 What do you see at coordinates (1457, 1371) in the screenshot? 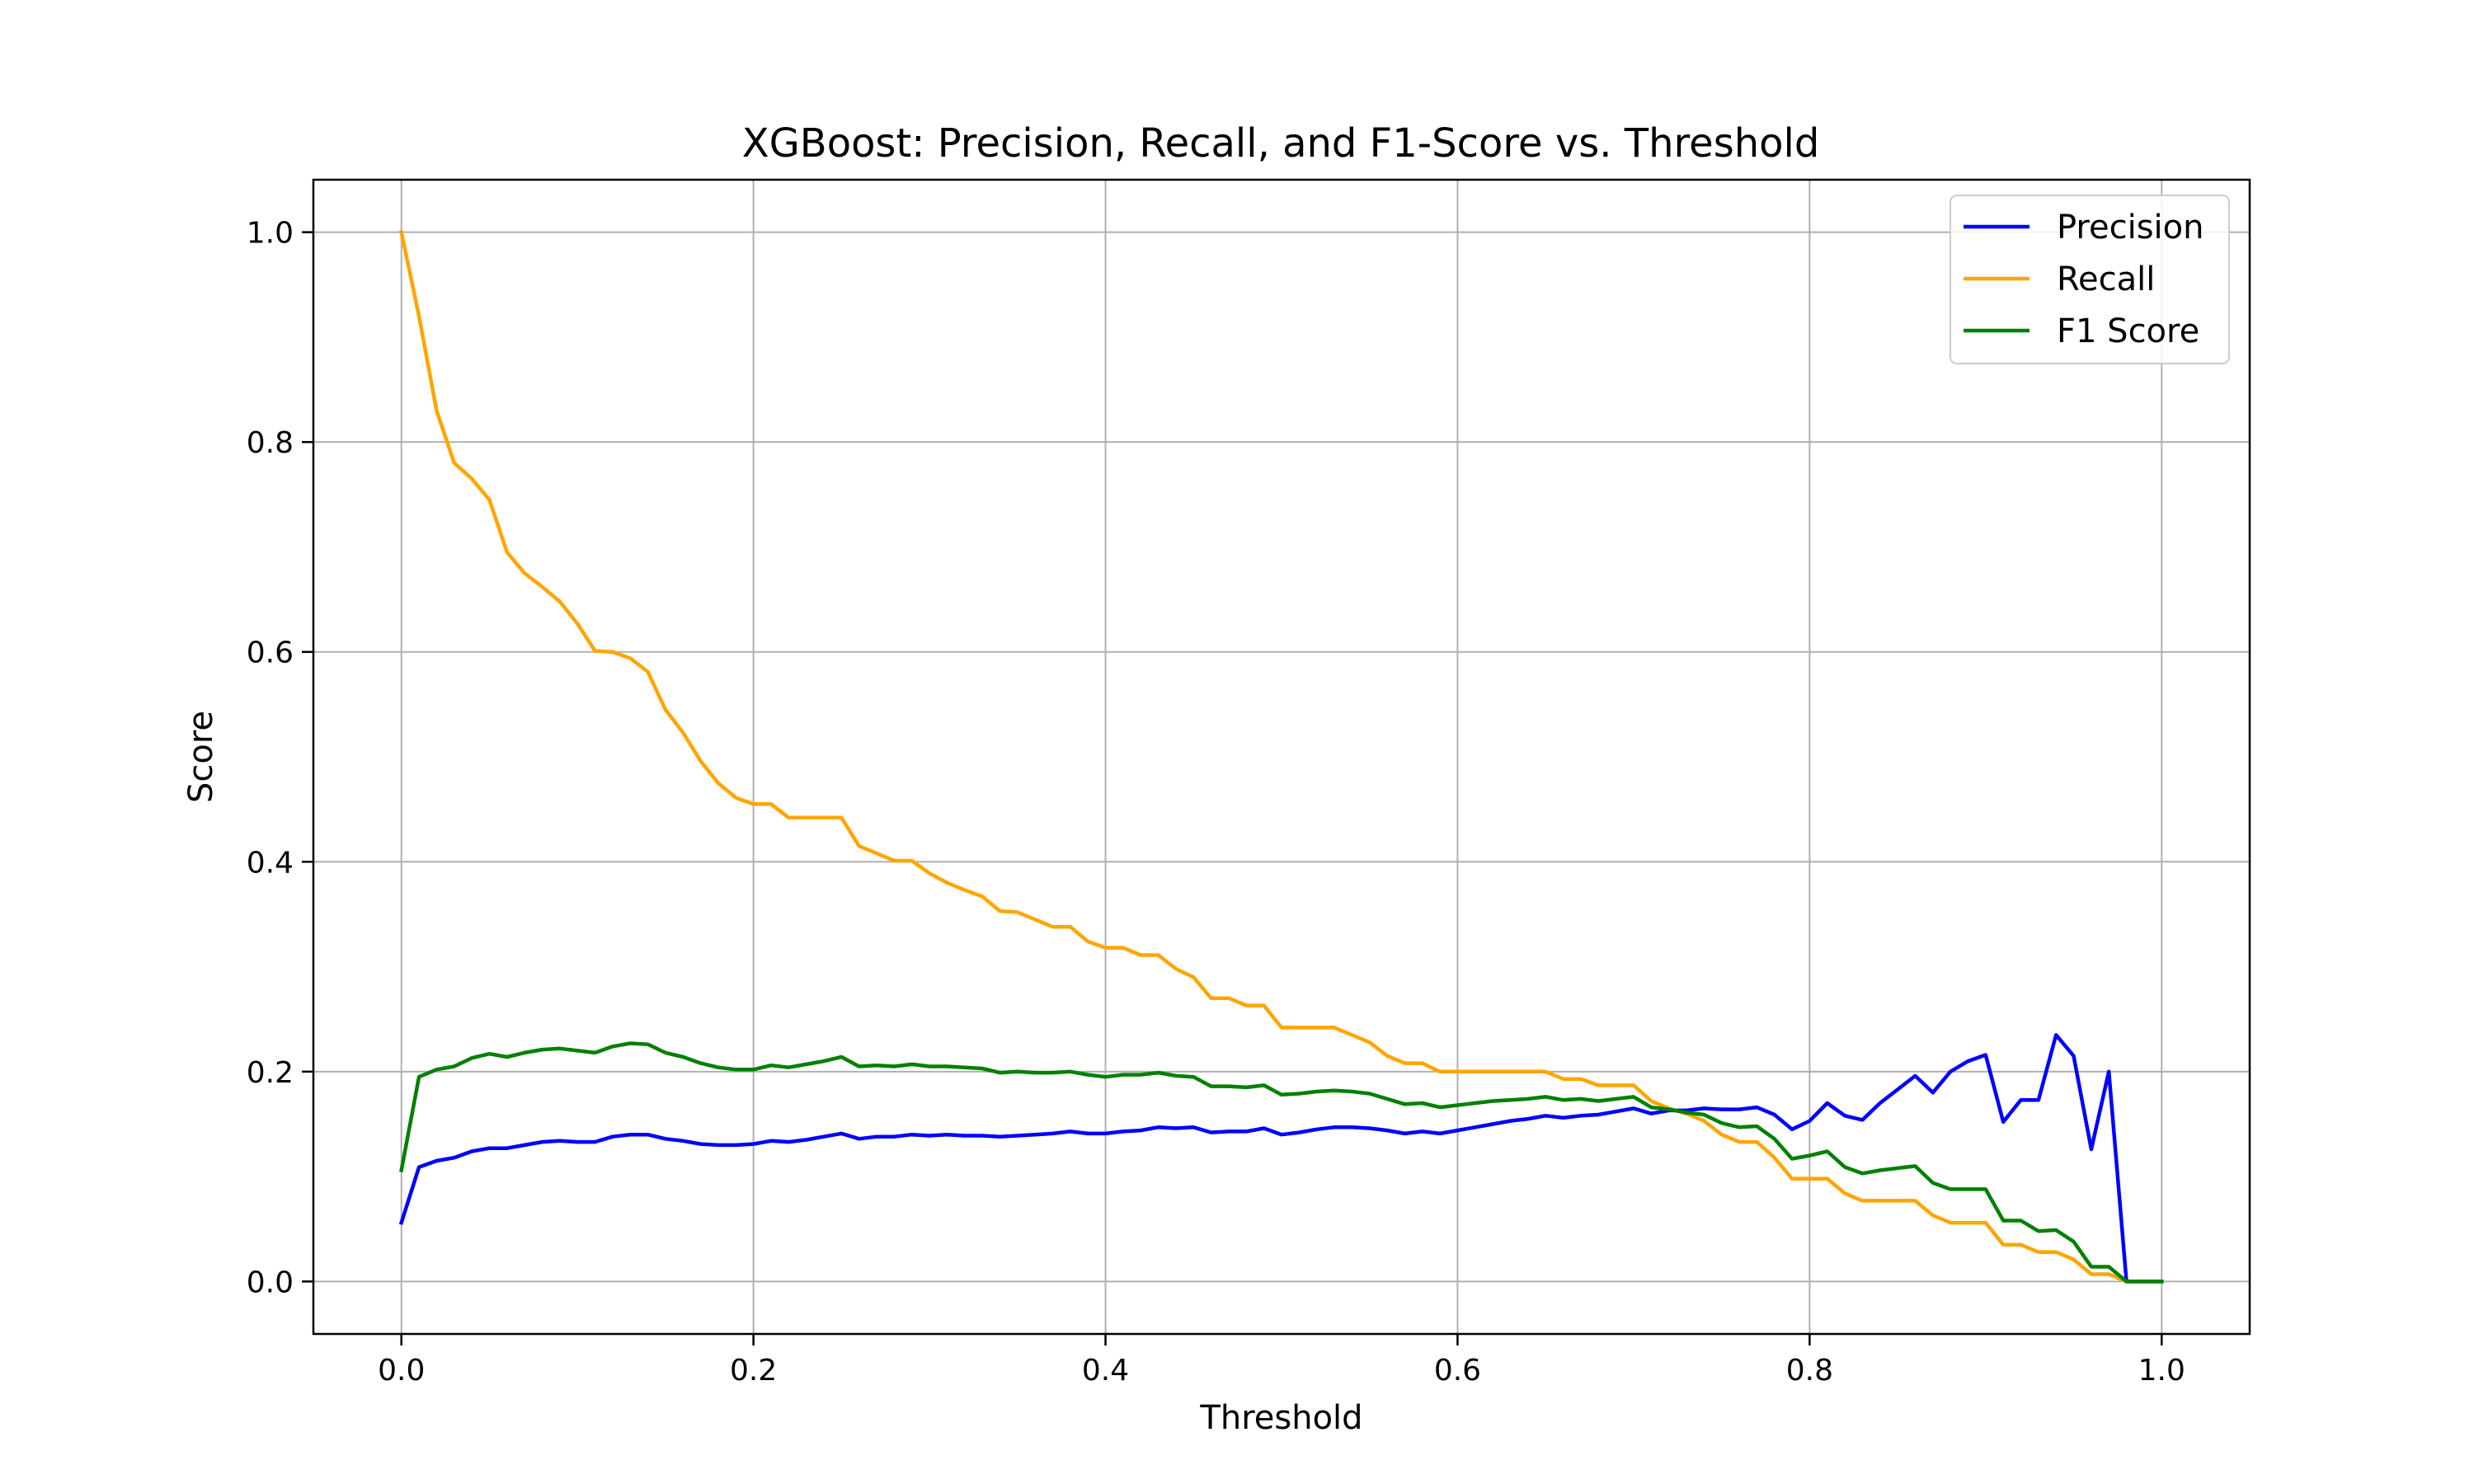
I see `x-tick-label: 0.6` at bounding box center [1457, 1371].